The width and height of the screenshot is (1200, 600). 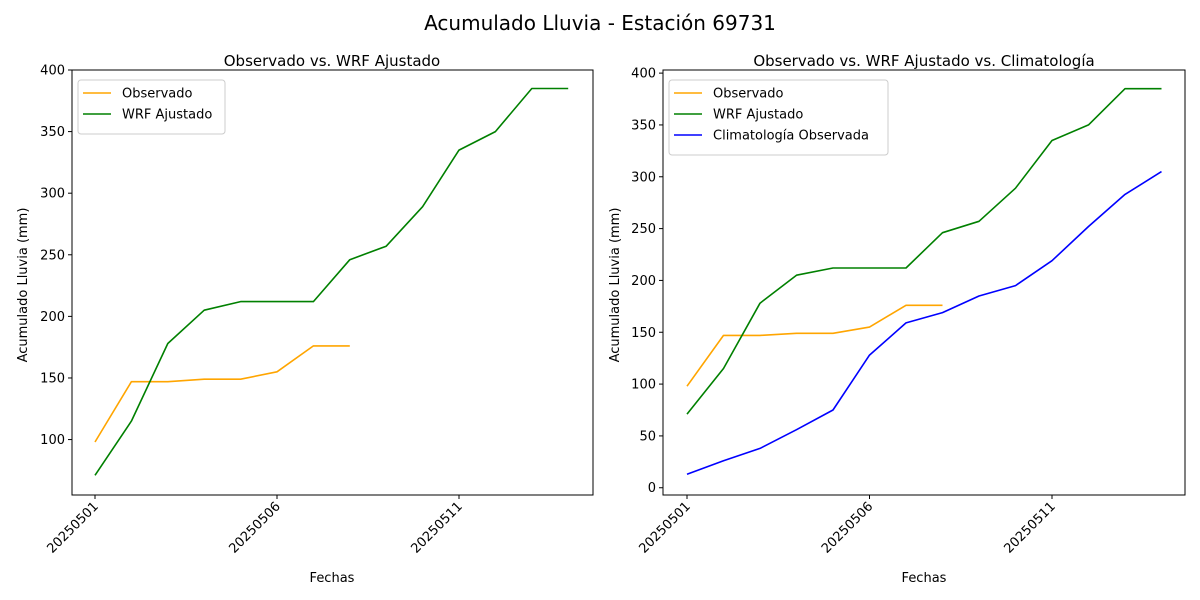 I want to click on legend-label: Climatología Observada, so click(x=791, y=136).